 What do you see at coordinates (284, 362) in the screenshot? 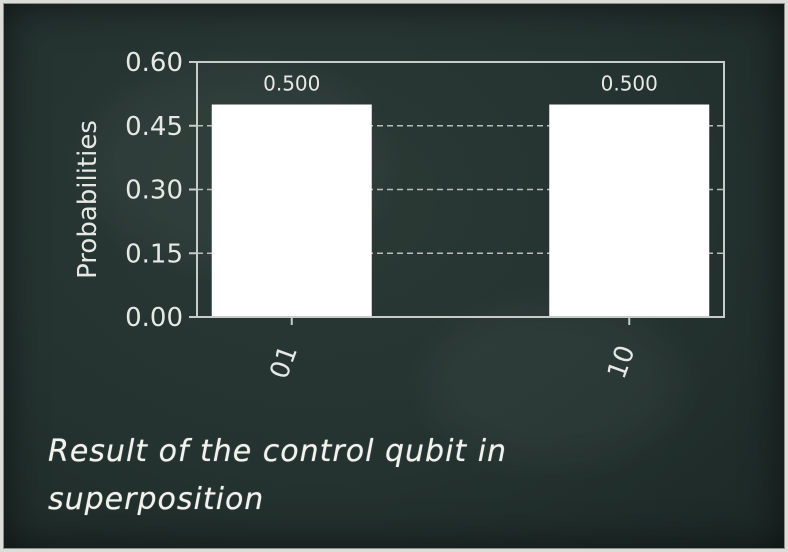
I see `x-tick-label: 01` at bounding box center [284, 362].